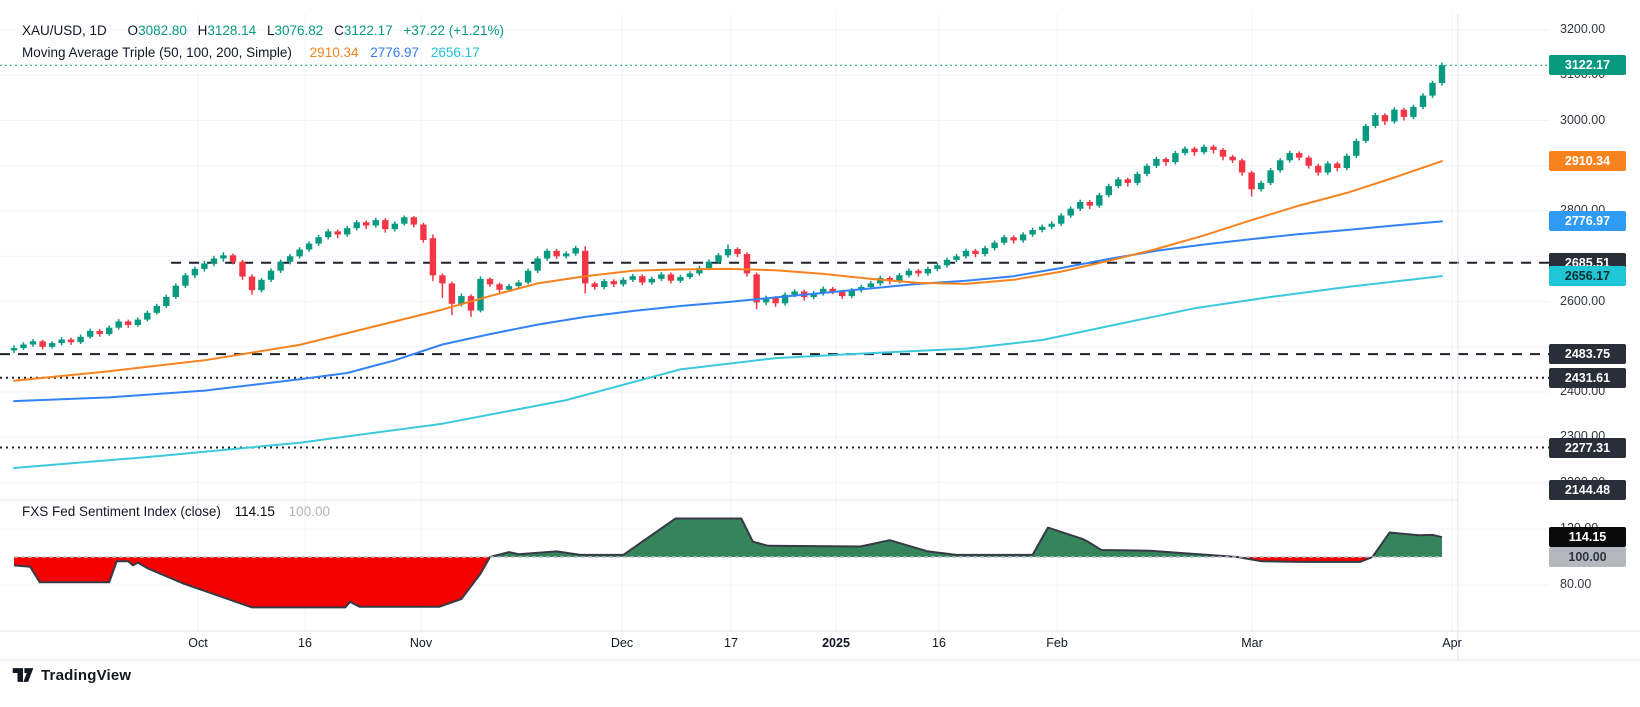  I want to click on indicator-level-badge: 114.15, so click(1587, 537).